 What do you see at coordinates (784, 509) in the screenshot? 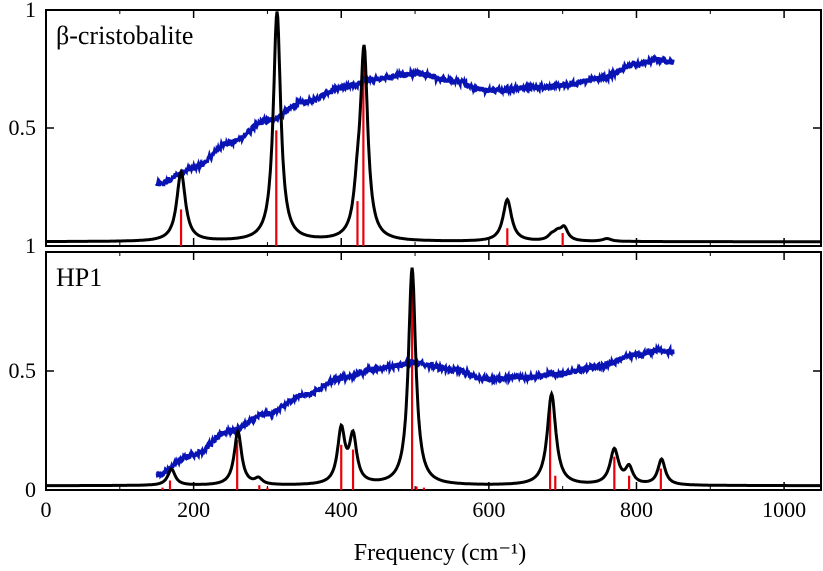
I see `x-tick-label: 1000` at bounding box center [784, 509].